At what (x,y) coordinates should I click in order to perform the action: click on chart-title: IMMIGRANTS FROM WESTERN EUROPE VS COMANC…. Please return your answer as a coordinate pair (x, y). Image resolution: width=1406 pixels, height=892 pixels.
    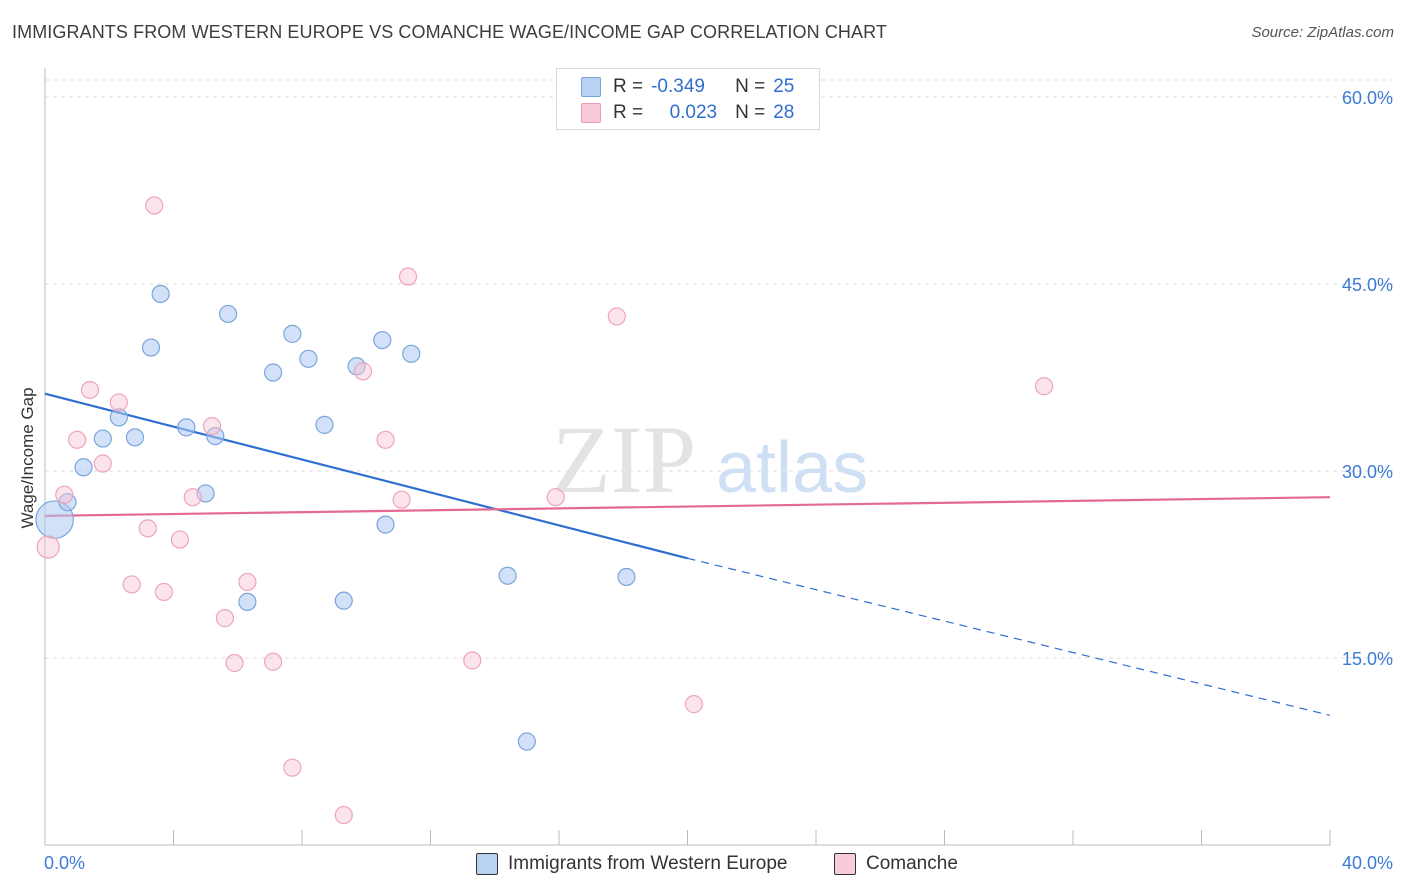
    Looking at the image, I should click on (450, 32).